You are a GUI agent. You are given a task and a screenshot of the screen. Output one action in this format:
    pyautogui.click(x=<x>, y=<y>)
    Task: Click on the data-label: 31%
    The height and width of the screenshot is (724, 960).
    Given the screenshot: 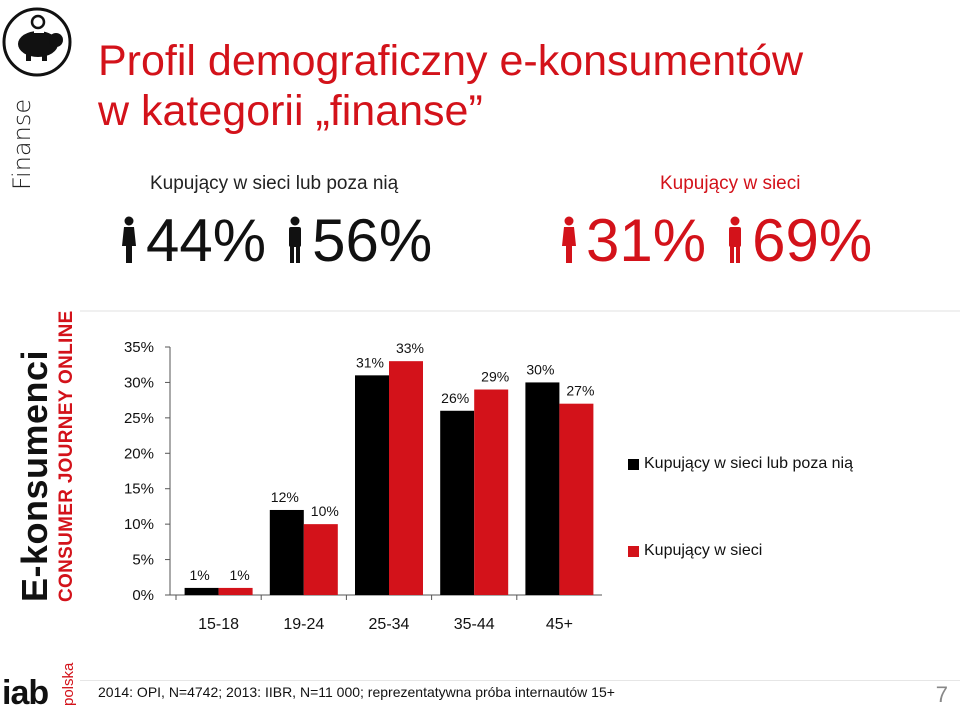 What is the action you would take?
    pyautogui.click(x=370, y=362)
    